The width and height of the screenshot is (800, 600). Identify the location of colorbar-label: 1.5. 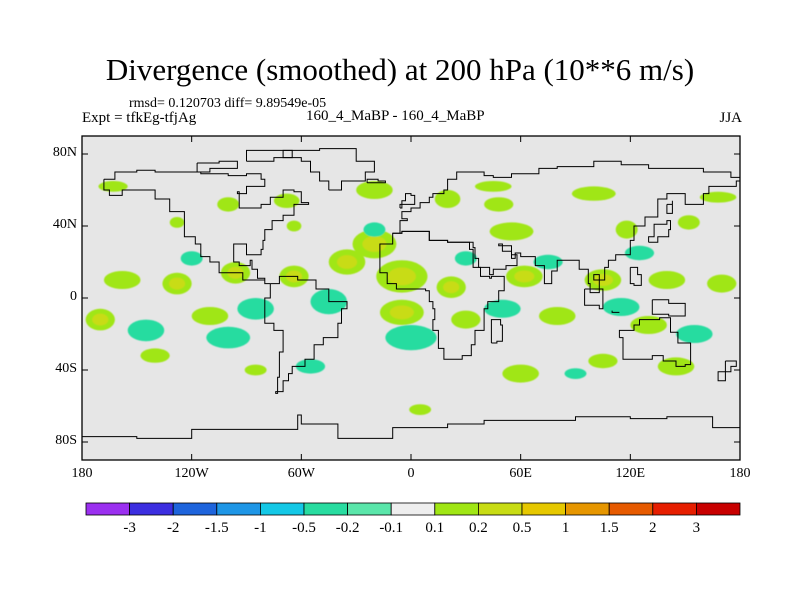
(609, 528).